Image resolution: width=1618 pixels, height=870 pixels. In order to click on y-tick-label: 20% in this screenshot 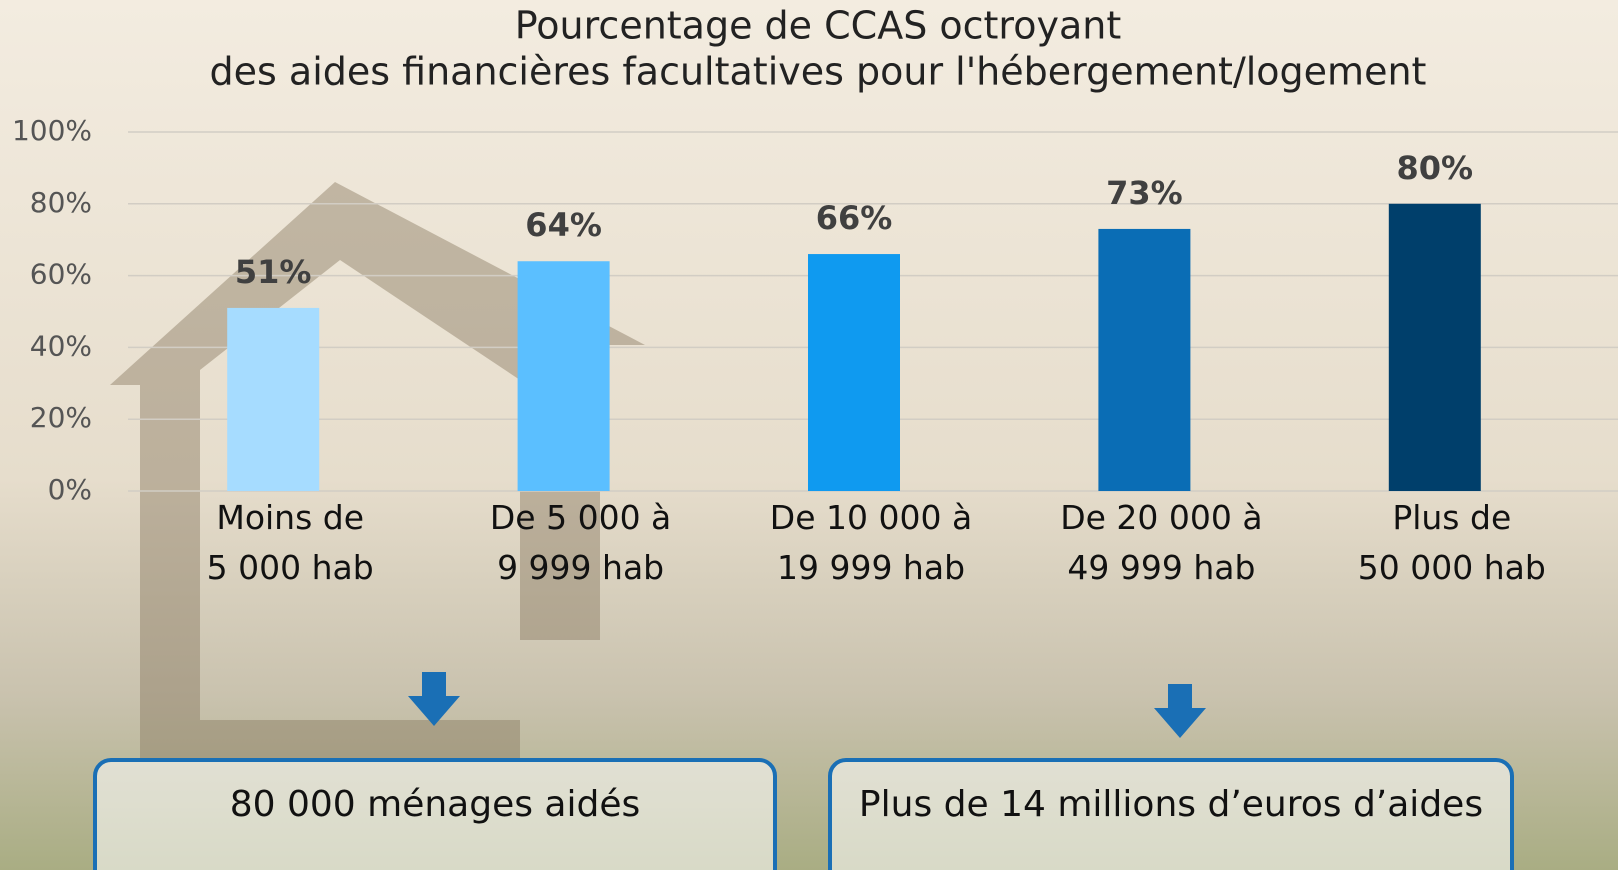, I will do `click(61, 417)`.